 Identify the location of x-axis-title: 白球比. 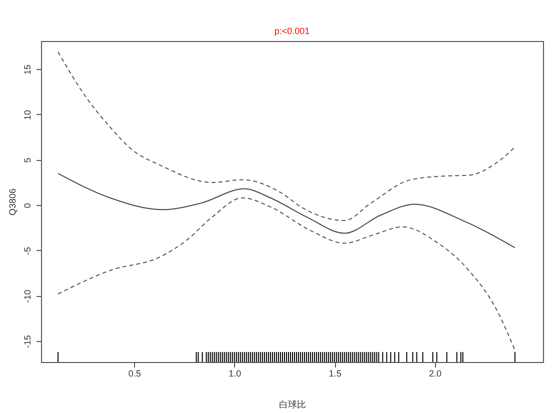
(292, 405).